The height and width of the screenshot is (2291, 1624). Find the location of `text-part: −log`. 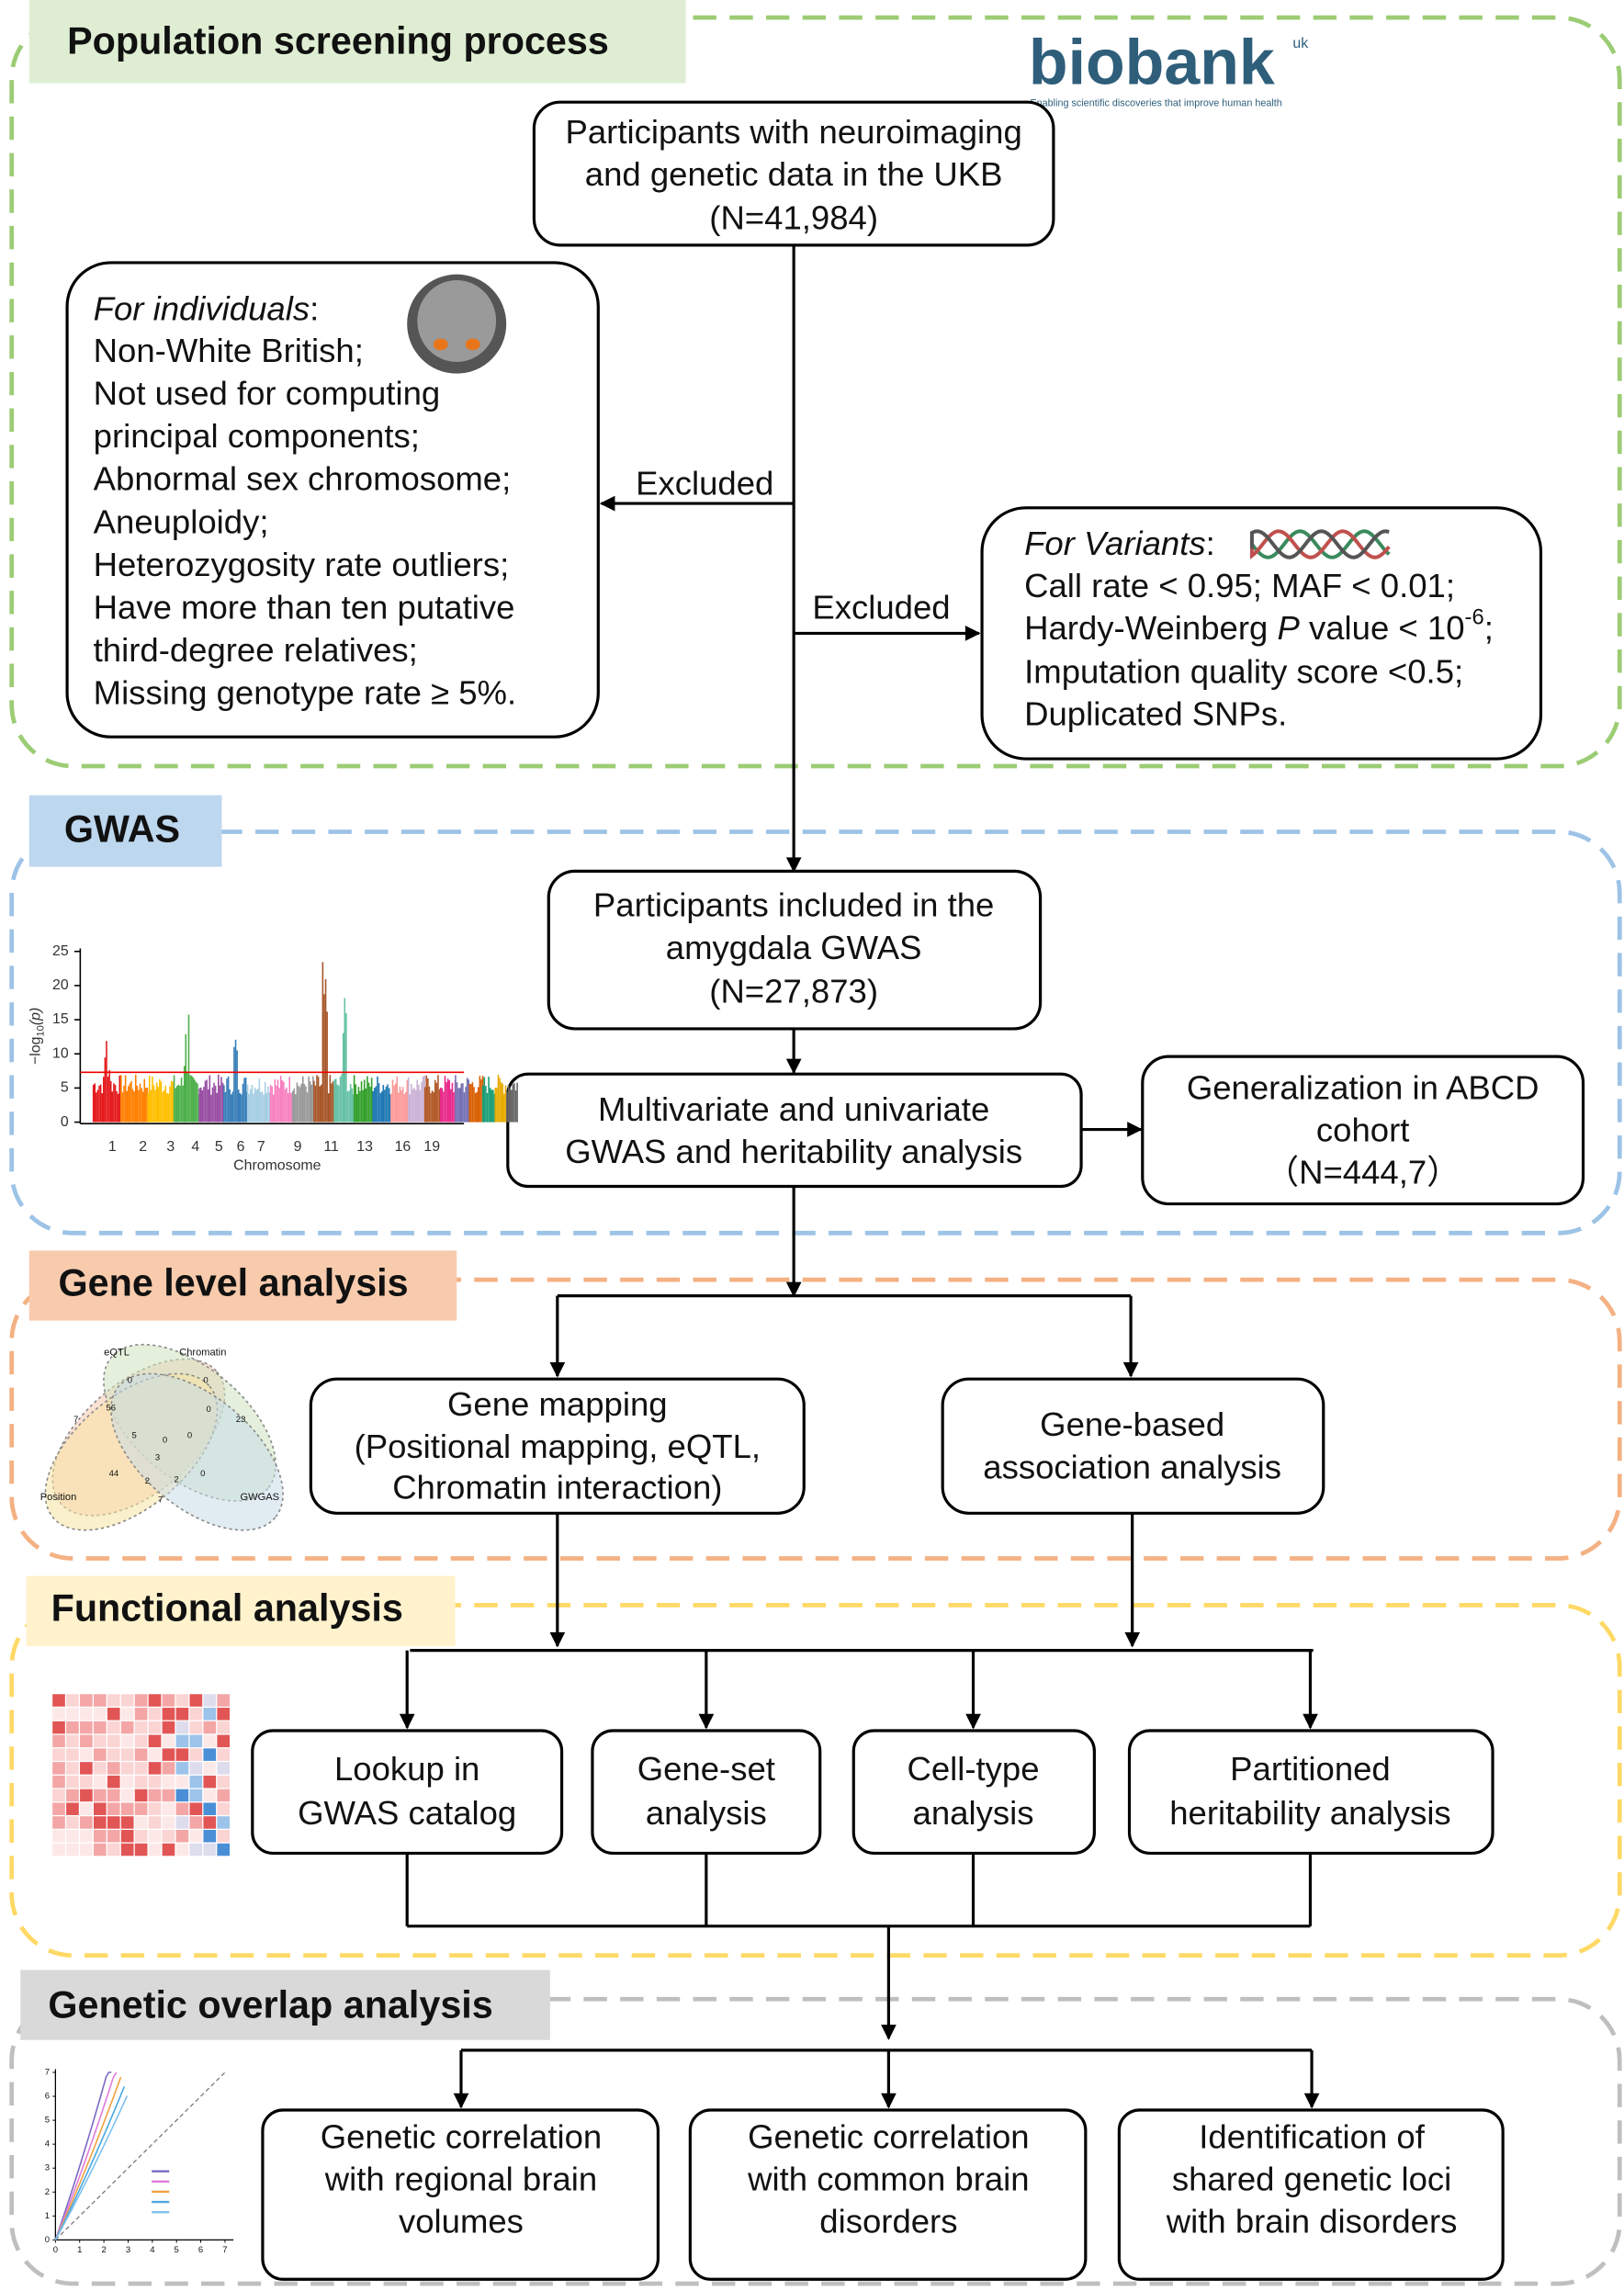

text-part: −log is located at coordinates (36, 1051).